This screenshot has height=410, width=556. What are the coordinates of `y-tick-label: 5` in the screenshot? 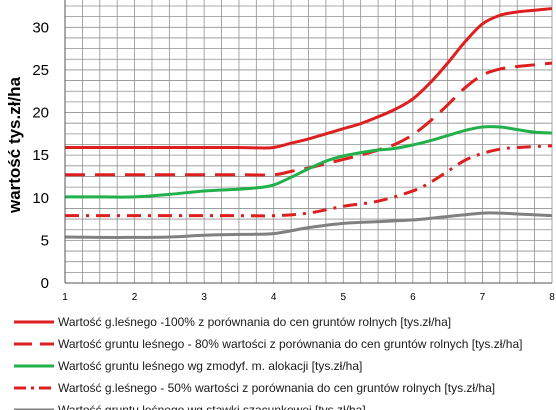 It's located at (45, 240).